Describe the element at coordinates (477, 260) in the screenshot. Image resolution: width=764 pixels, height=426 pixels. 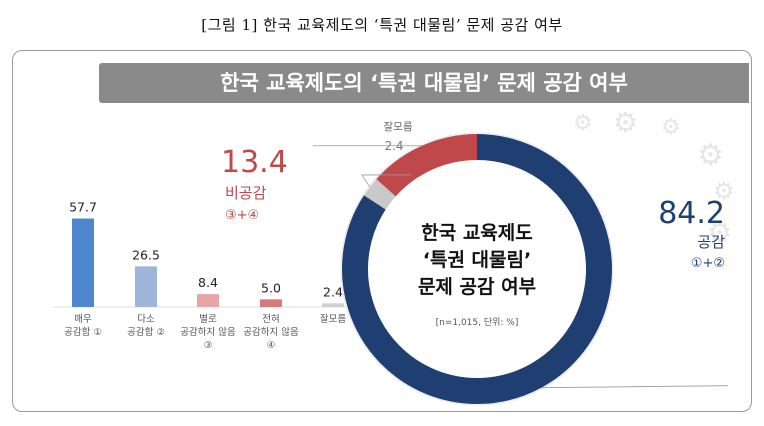
I see `donut-center-title: ‘특권 대물림’` at that location.